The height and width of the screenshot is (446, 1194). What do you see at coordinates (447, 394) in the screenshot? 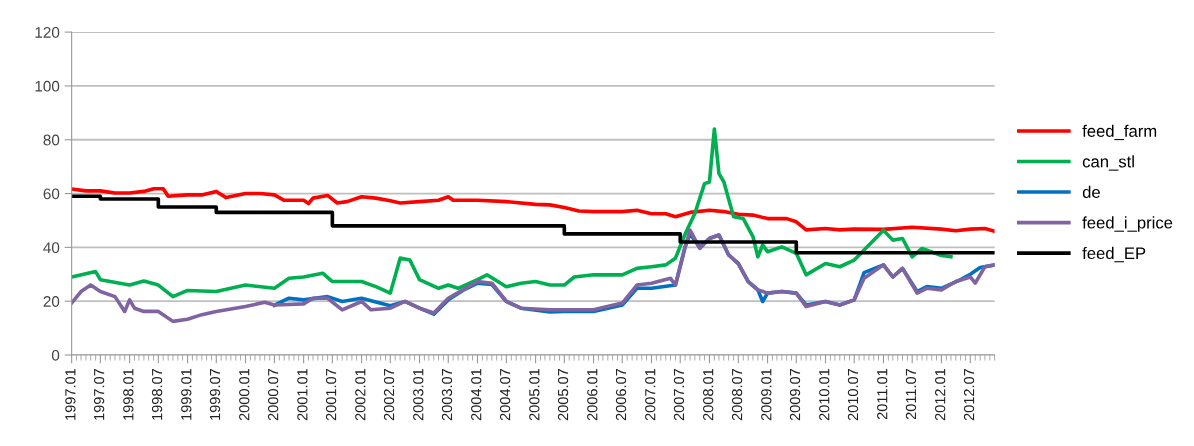
I see `x-tick-label: 2003.07` at bounding box center [447, 394].